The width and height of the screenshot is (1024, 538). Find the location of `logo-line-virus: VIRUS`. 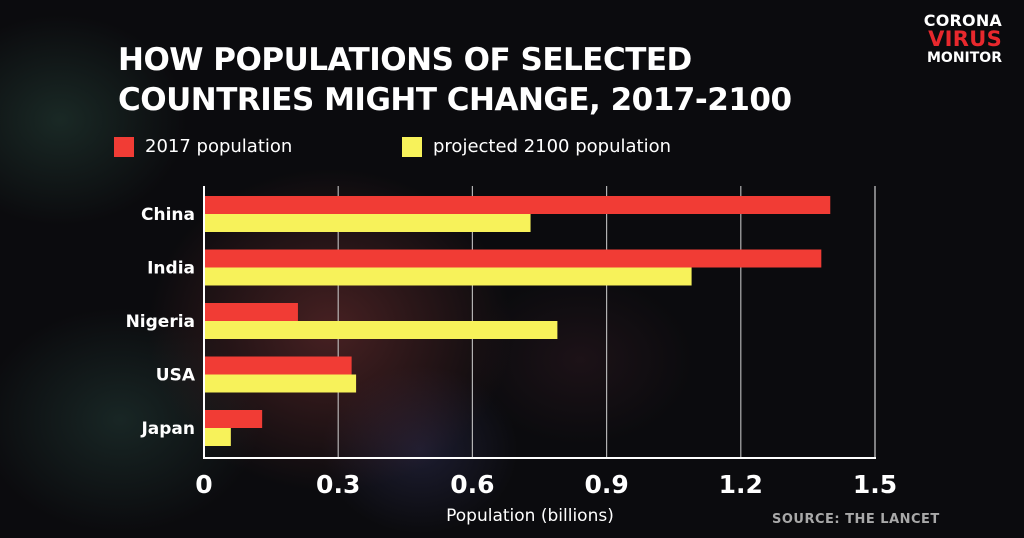

logo-line-virus: VIRUS is located at coordinates (965, 39).